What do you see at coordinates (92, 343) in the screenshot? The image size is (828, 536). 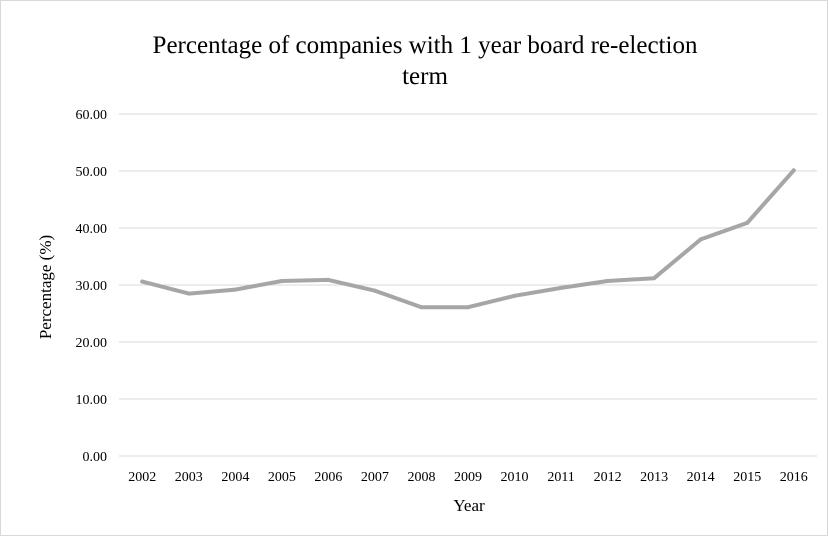 I see `y-tick-label: 20.00` at bounding box center [92, 343].